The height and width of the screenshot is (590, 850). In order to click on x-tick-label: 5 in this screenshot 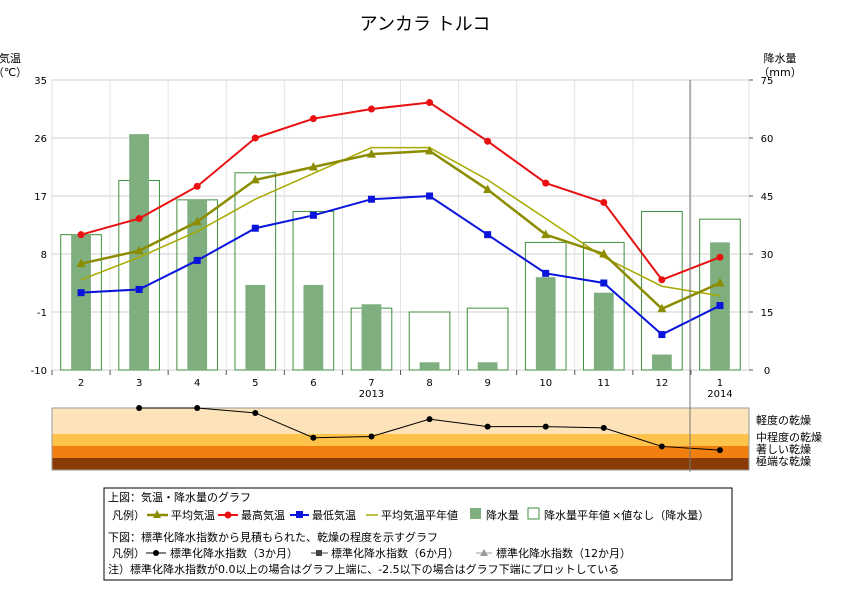, I will do `click(255, 383)`.